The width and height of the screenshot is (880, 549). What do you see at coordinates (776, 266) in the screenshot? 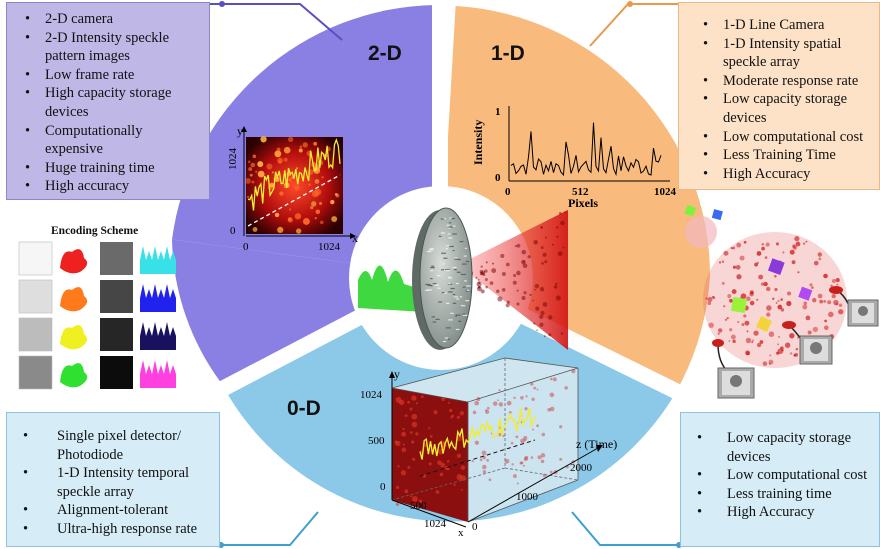
I see `cube-purple` at bounding box center [776, 266].